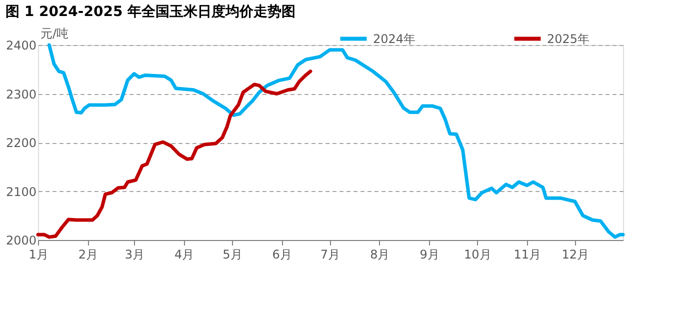  I want to click on x-tick-label: 5月, so click(232, 255).